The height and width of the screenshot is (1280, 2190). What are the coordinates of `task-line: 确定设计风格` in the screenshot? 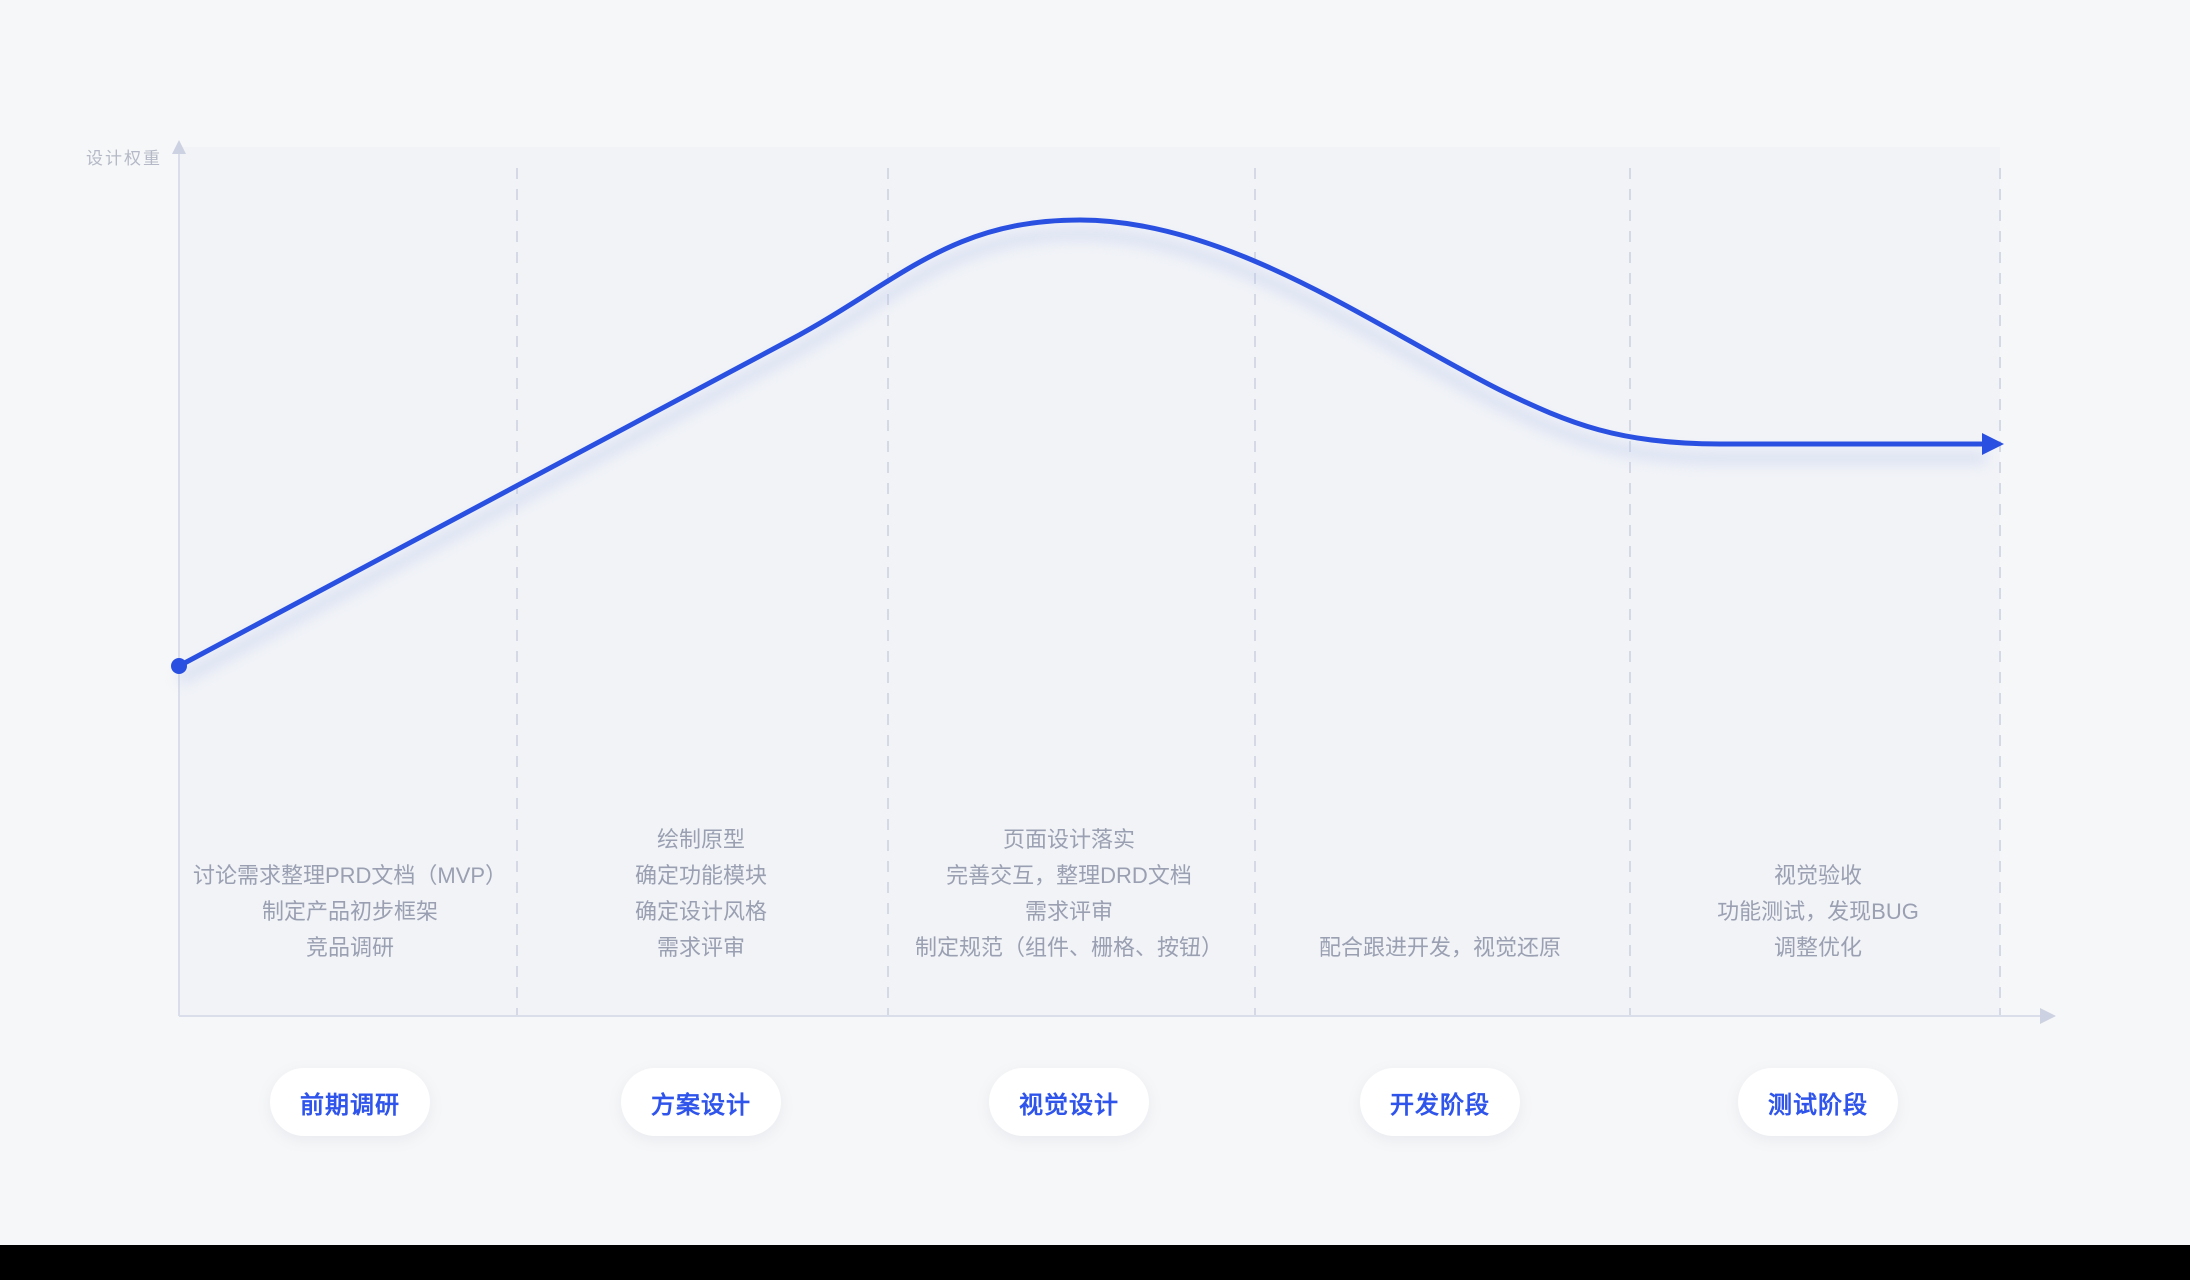 It's located at (700, 911).